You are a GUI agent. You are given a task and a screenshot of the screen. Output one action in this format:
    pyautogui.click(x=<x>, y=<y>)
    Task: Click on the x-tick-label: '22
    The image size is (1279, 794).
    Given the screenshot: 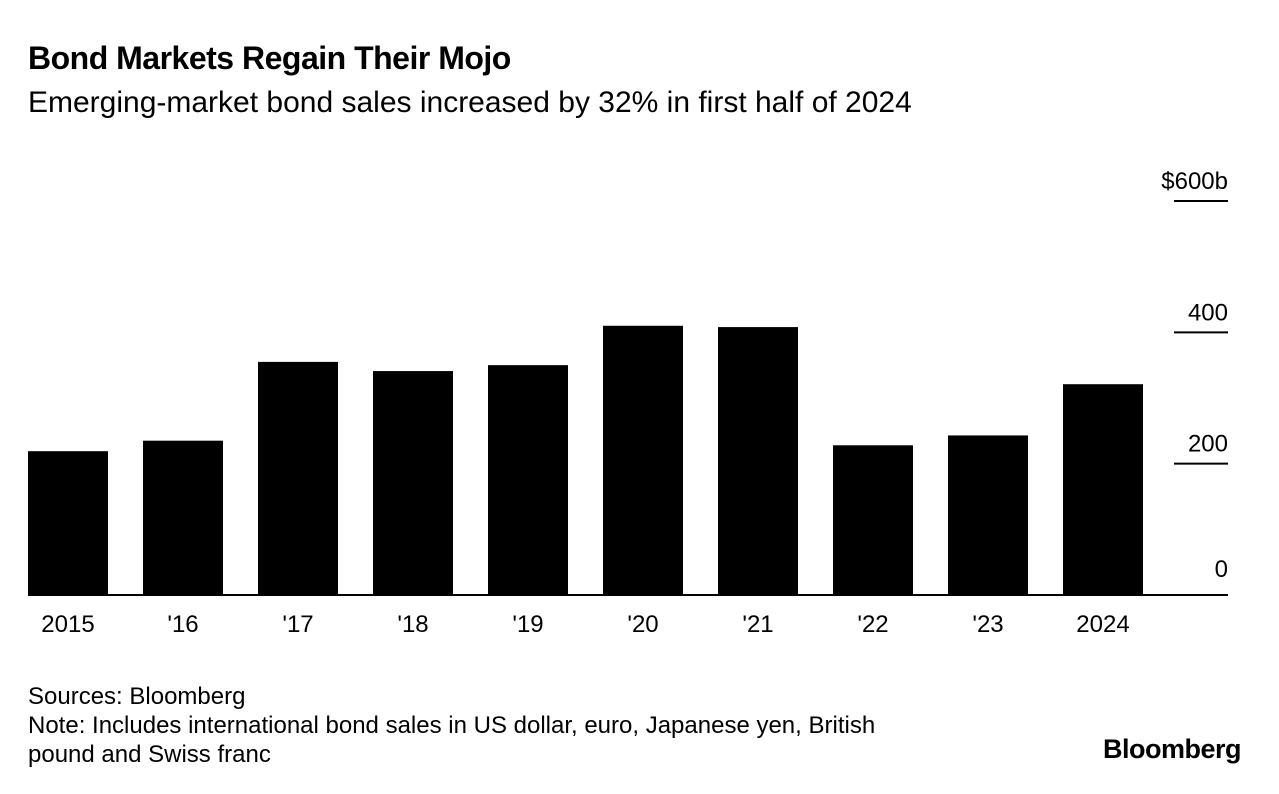 What is the action you would take?
    pyautogui.click(x=872, y=624)
    